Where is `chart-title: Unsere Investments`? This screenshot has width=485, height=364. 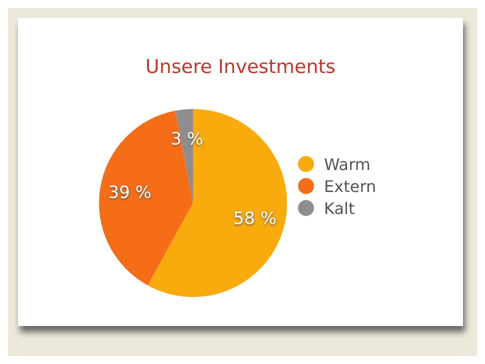
chart-title: Unsere Investments is located at coordinates (240, 67).